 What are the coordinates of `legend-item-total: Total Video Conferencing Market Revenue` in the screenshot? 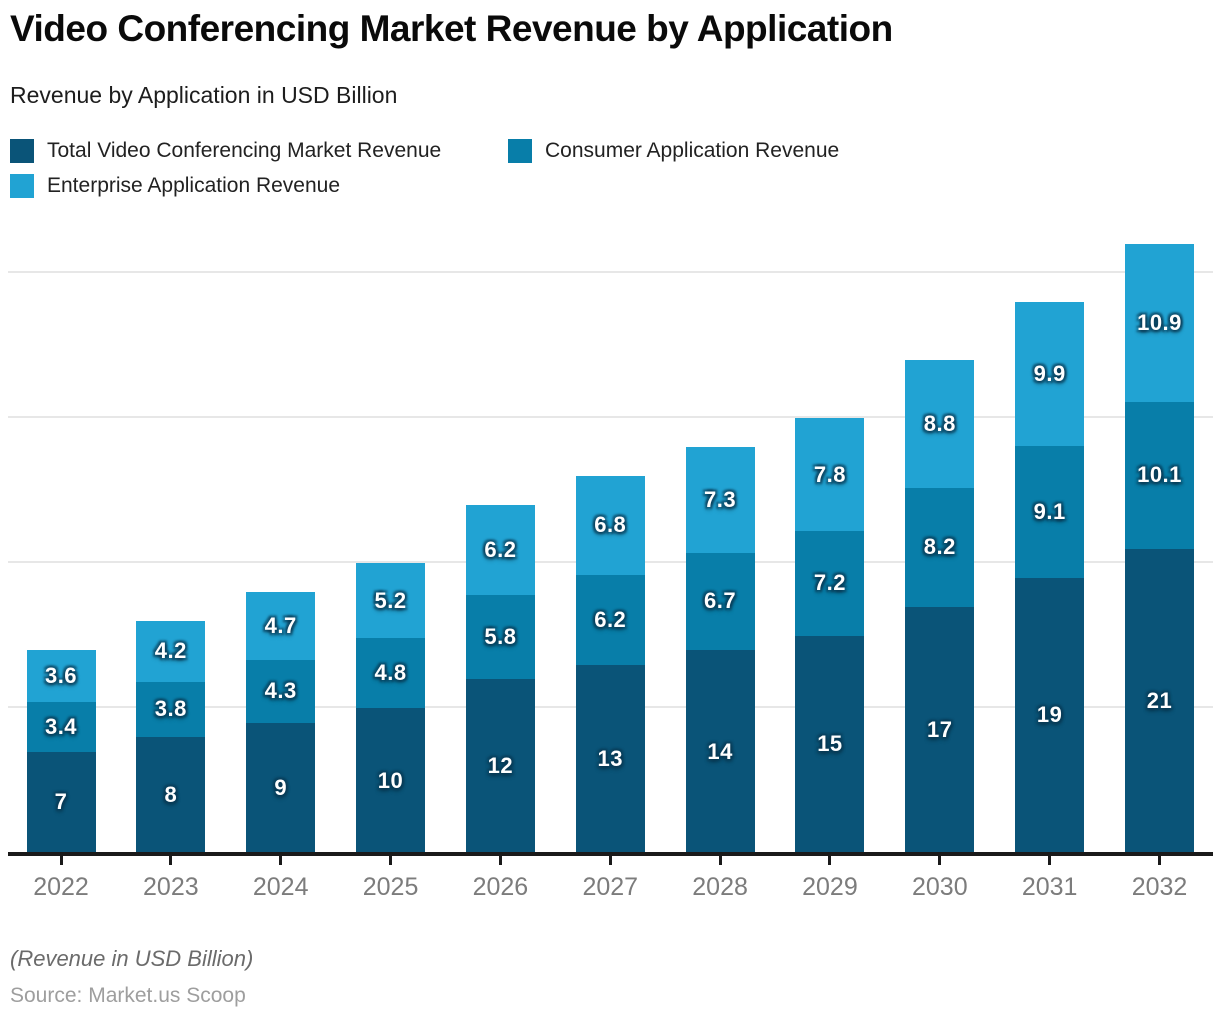 It's located at (259, 151).